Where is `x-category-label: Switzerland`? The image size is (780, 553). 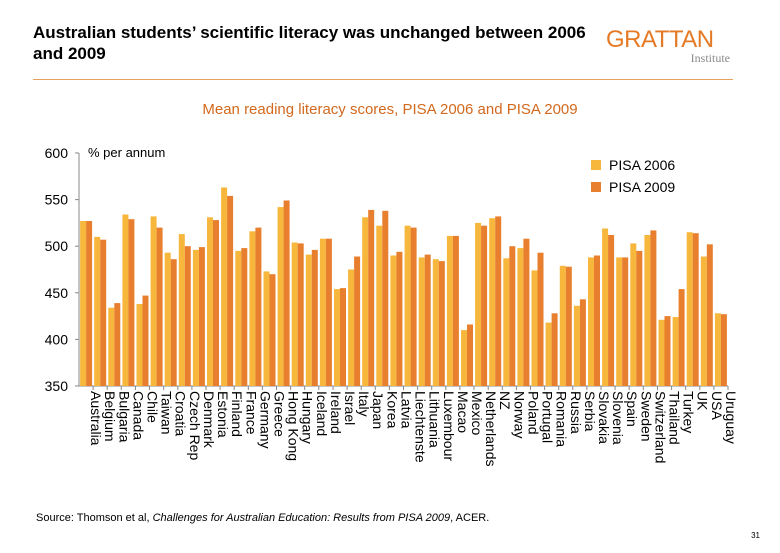 x-category-label: Switzerland is located at coordinates (660, 427).